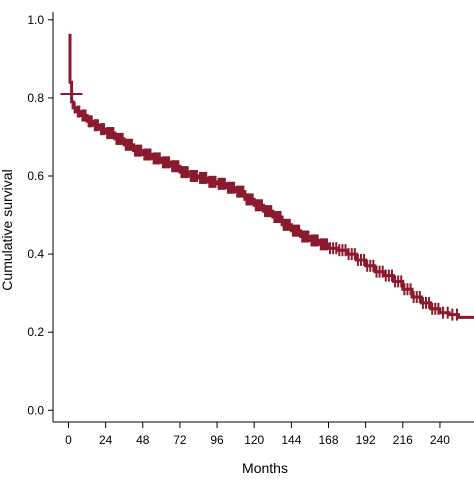  What do you see at coordinates (291, 440) in the screenshot?
I see `x-tick-label: 144` at bounding box center [291, 440].